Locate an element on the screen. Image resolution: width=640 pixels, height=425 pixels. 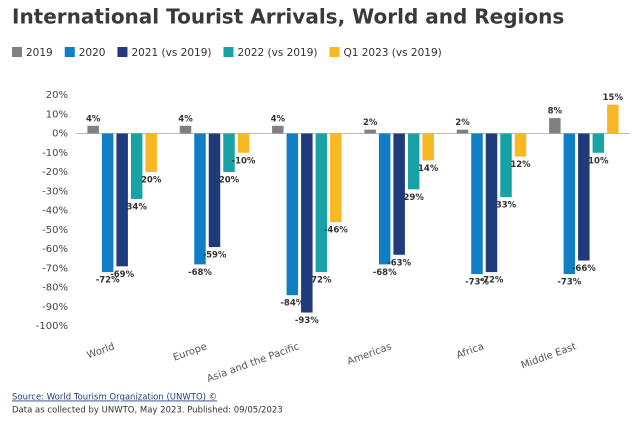
value-label: -10% is located at coordinates (244, 161).